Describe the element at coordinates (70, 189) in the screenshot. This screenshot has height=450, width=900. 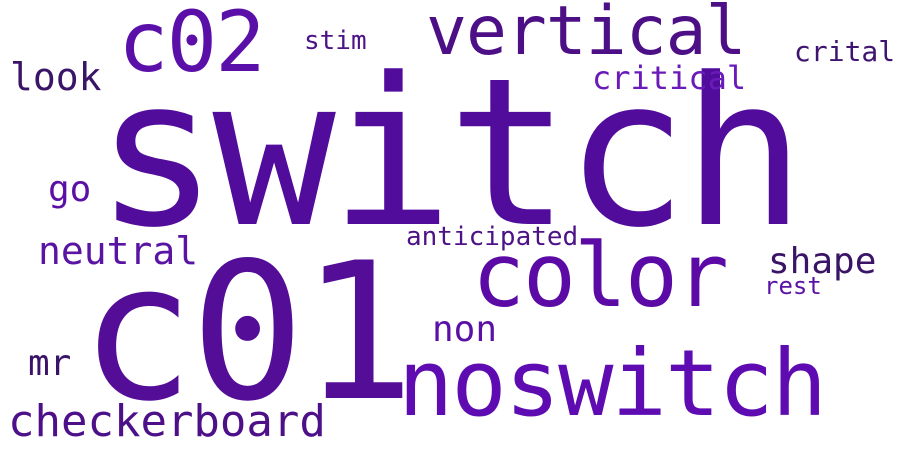
I see `word-go: go` at that location.